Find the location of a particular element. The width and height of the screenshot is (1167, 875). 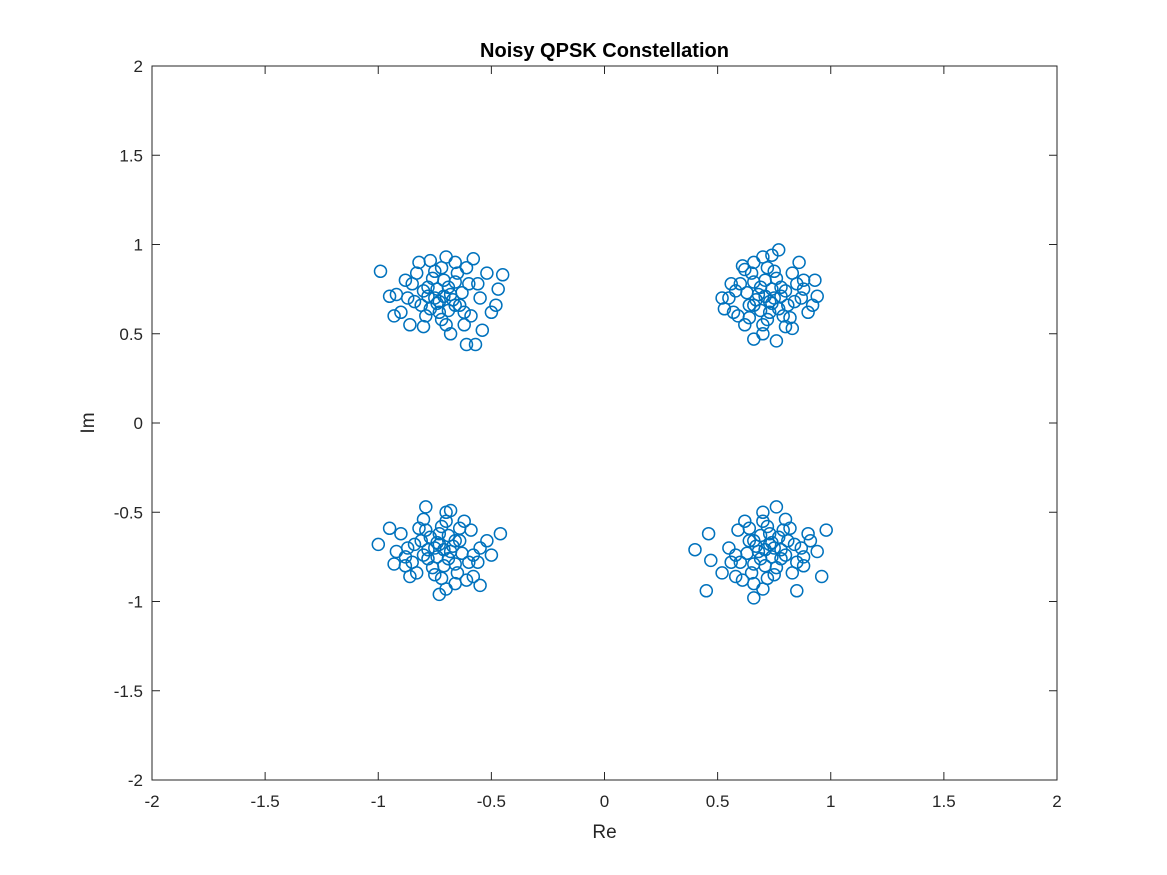

y-tick-label: -1 is located at coordinates (135, 602).